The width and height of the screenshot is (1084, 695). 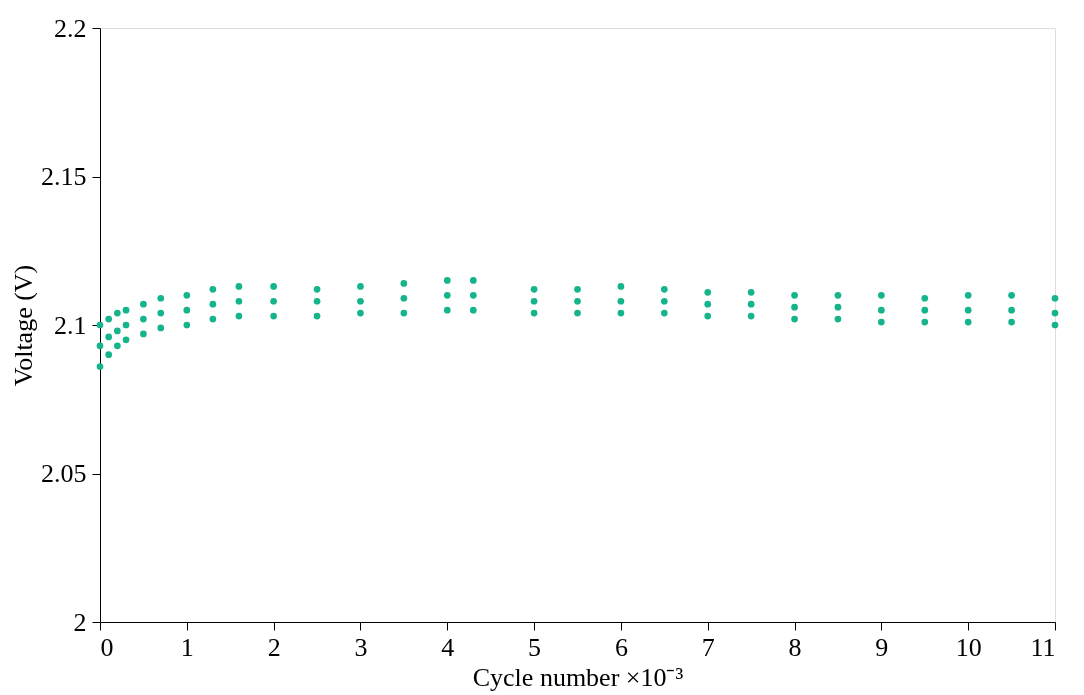 I want to click on x-tick-label: 9, so click(x=882, y=647).